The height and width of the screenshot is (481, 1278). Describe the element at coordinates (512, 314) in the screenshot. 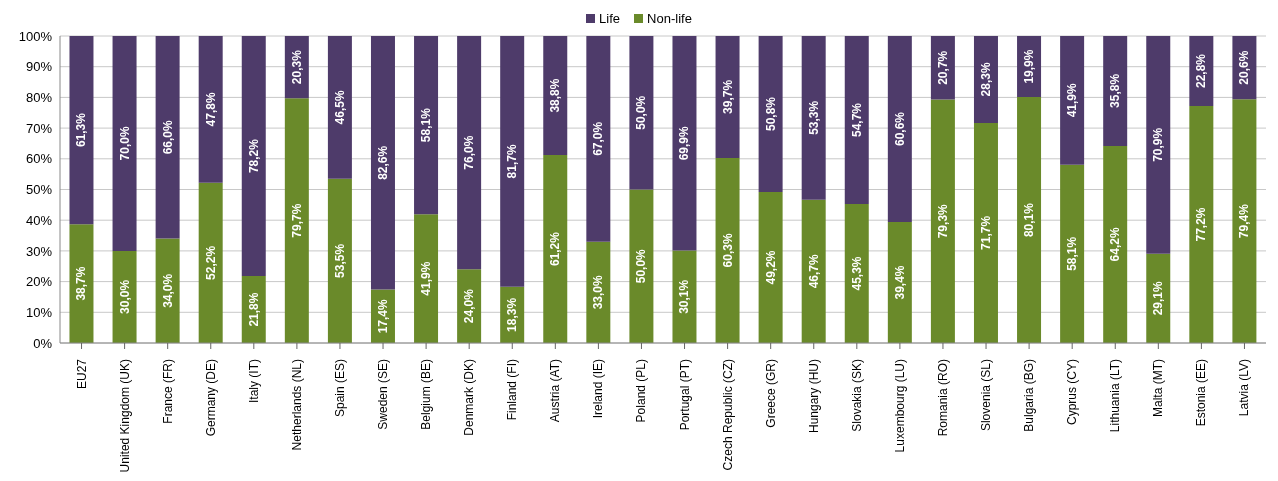

I see `data-label: 18,3%` at that location.